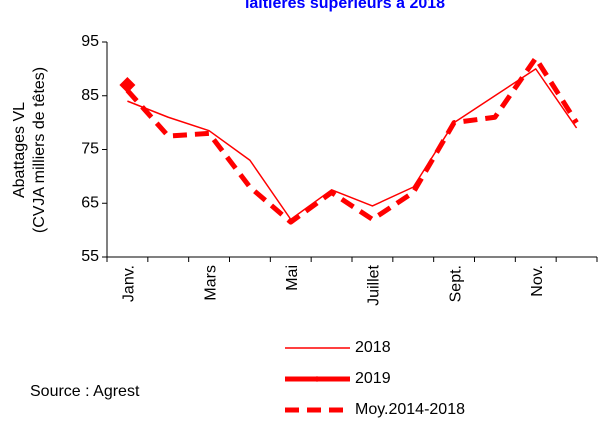 The image size is (608, 421). Describe the element at coordinates (90, 95) in the screenshot. I see `y-tick-label: 85` at that location.